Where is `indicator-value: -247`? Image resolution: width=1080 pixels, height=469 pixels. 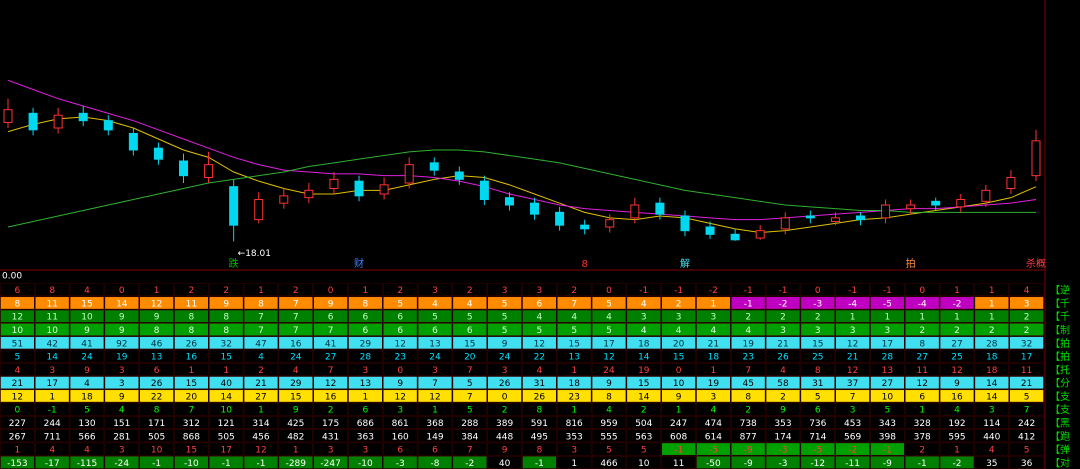
indicator-value: -247 is located at coordinates (330, 464).